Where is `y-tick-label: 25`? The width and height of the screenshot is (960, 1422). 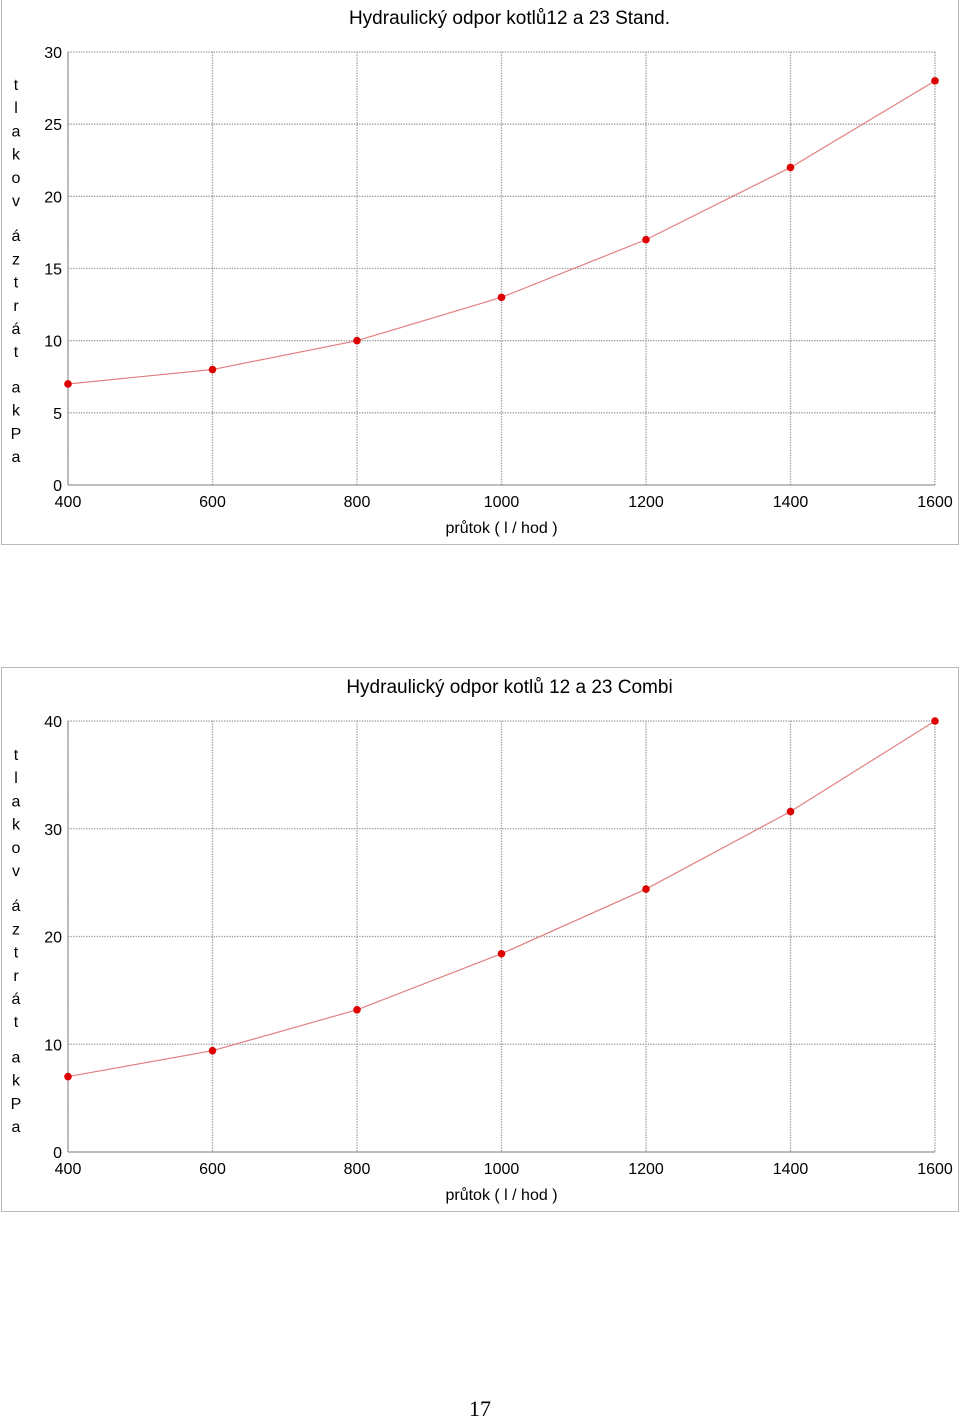
y-tick-label: 25 is located at coordinates (53, 125).